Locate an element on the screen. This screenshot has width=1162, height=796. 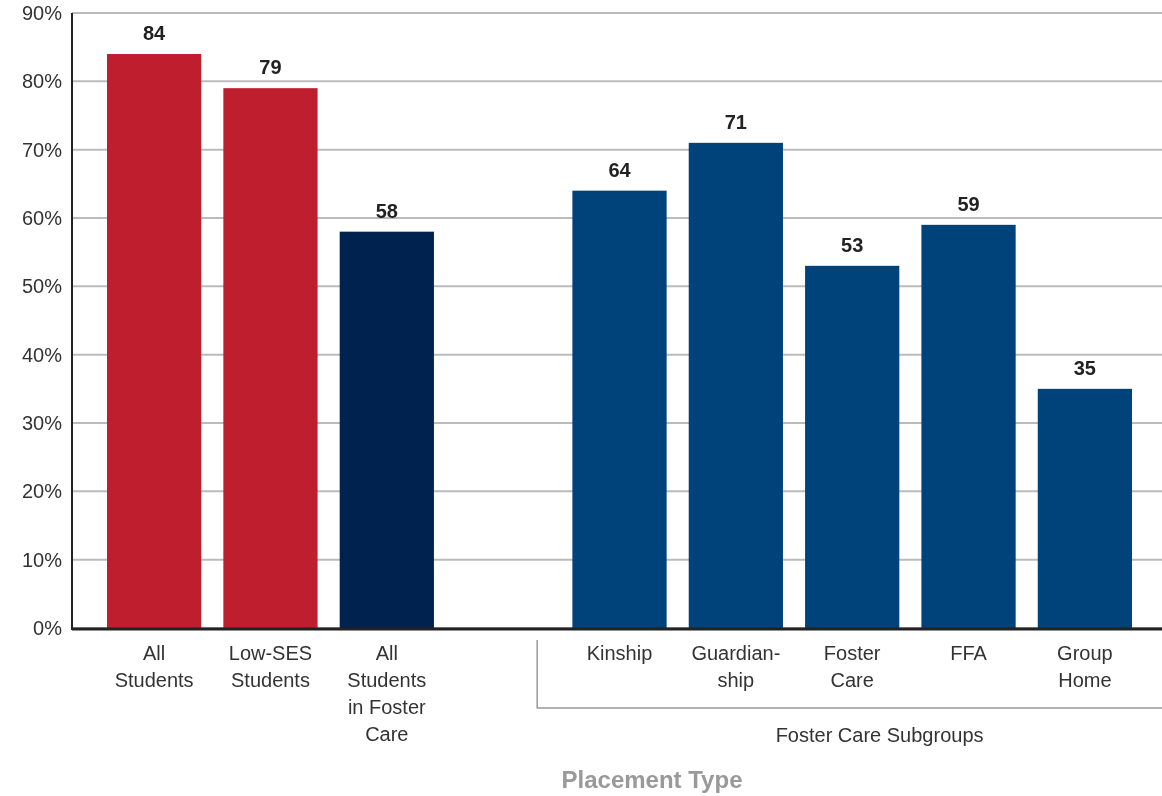
y-tick-label: 30% is located at coordinates (42, 423).